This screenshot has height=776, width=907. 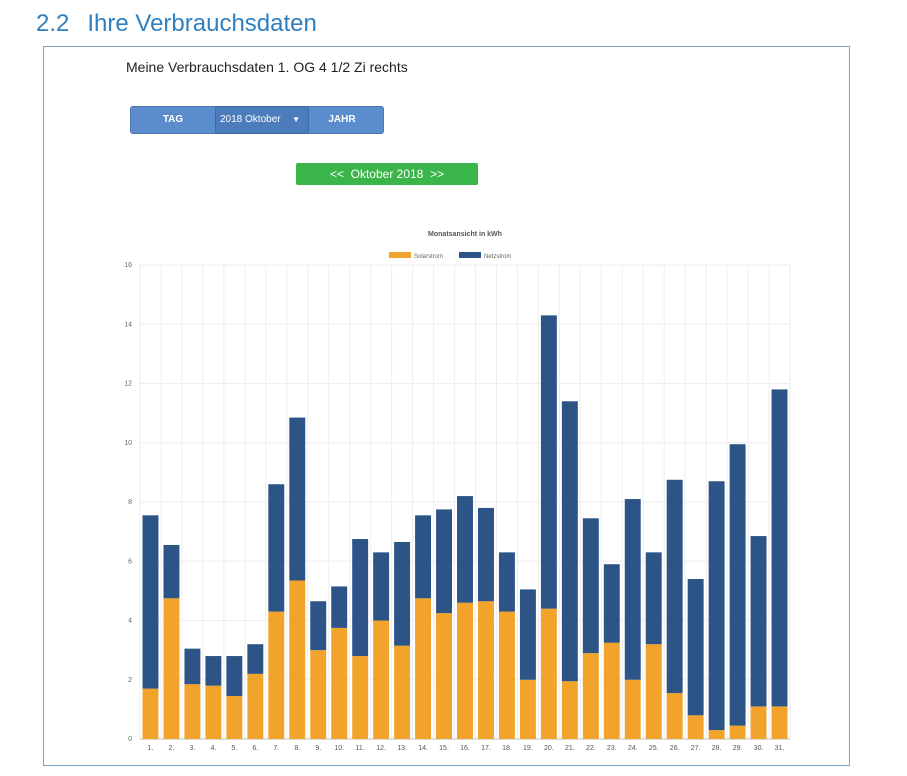 I want to click on x-tick-label: 30., so click(x=759, y=748).